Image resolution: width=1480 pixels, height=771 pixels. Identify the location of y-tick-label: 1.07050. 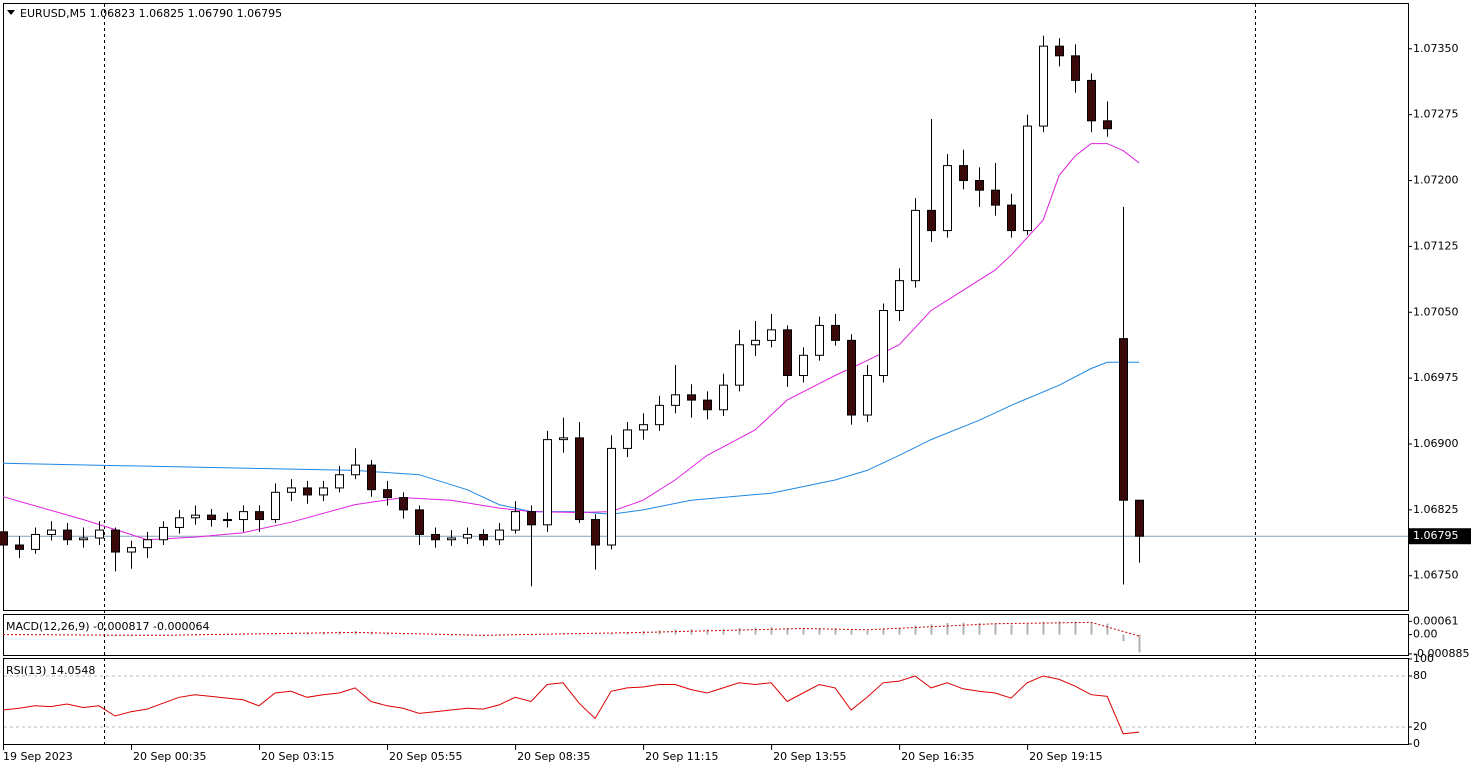
(1436, 311).